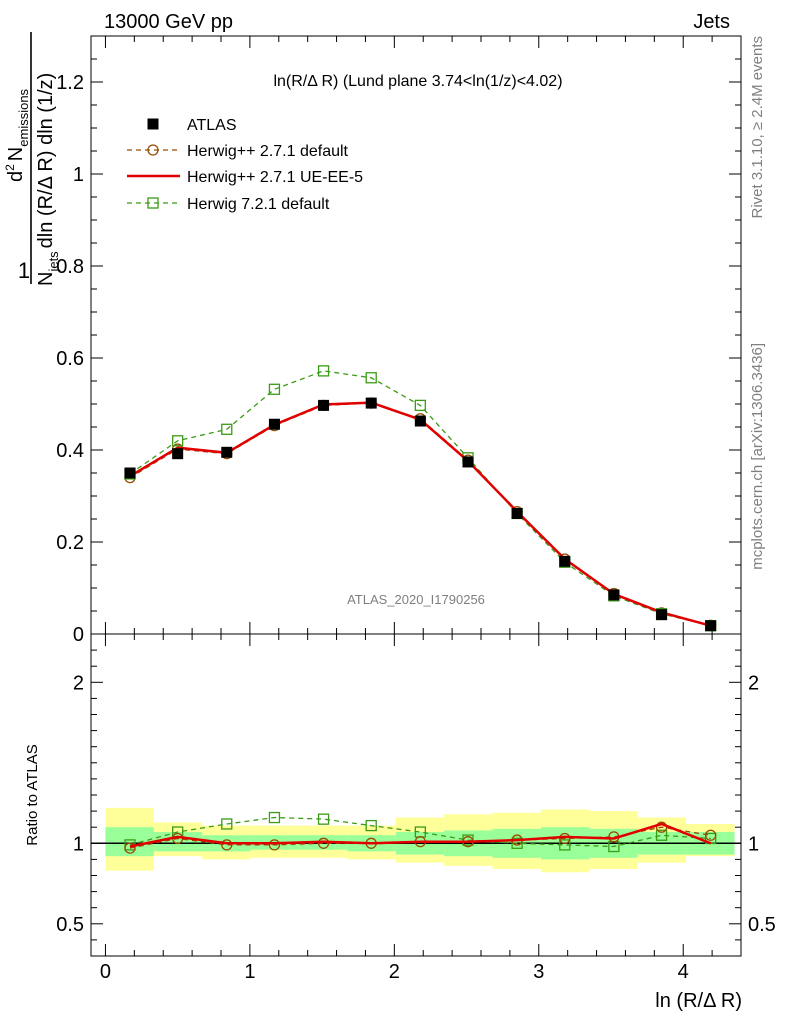  Describe the element at coordinates (78, 635) in the screenshot. I see `y-tick-label: 0` at that location.